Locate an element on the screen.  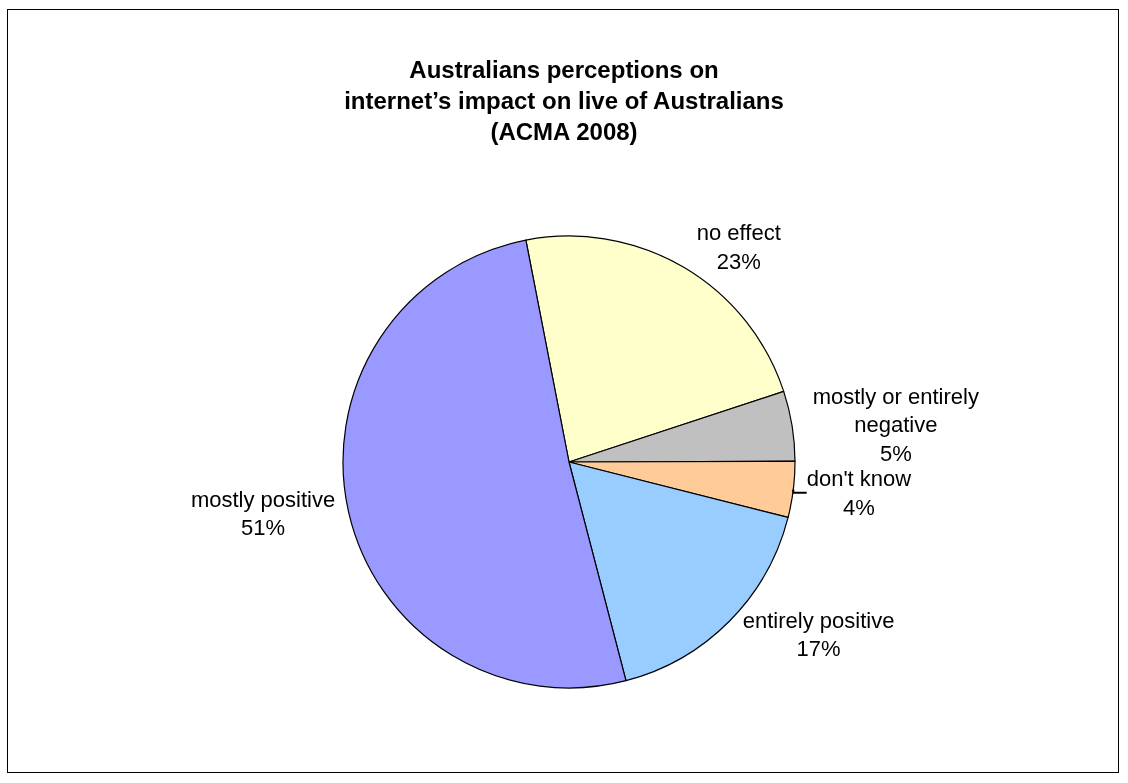
data-label: 23% is located at coordinates (738, 261).